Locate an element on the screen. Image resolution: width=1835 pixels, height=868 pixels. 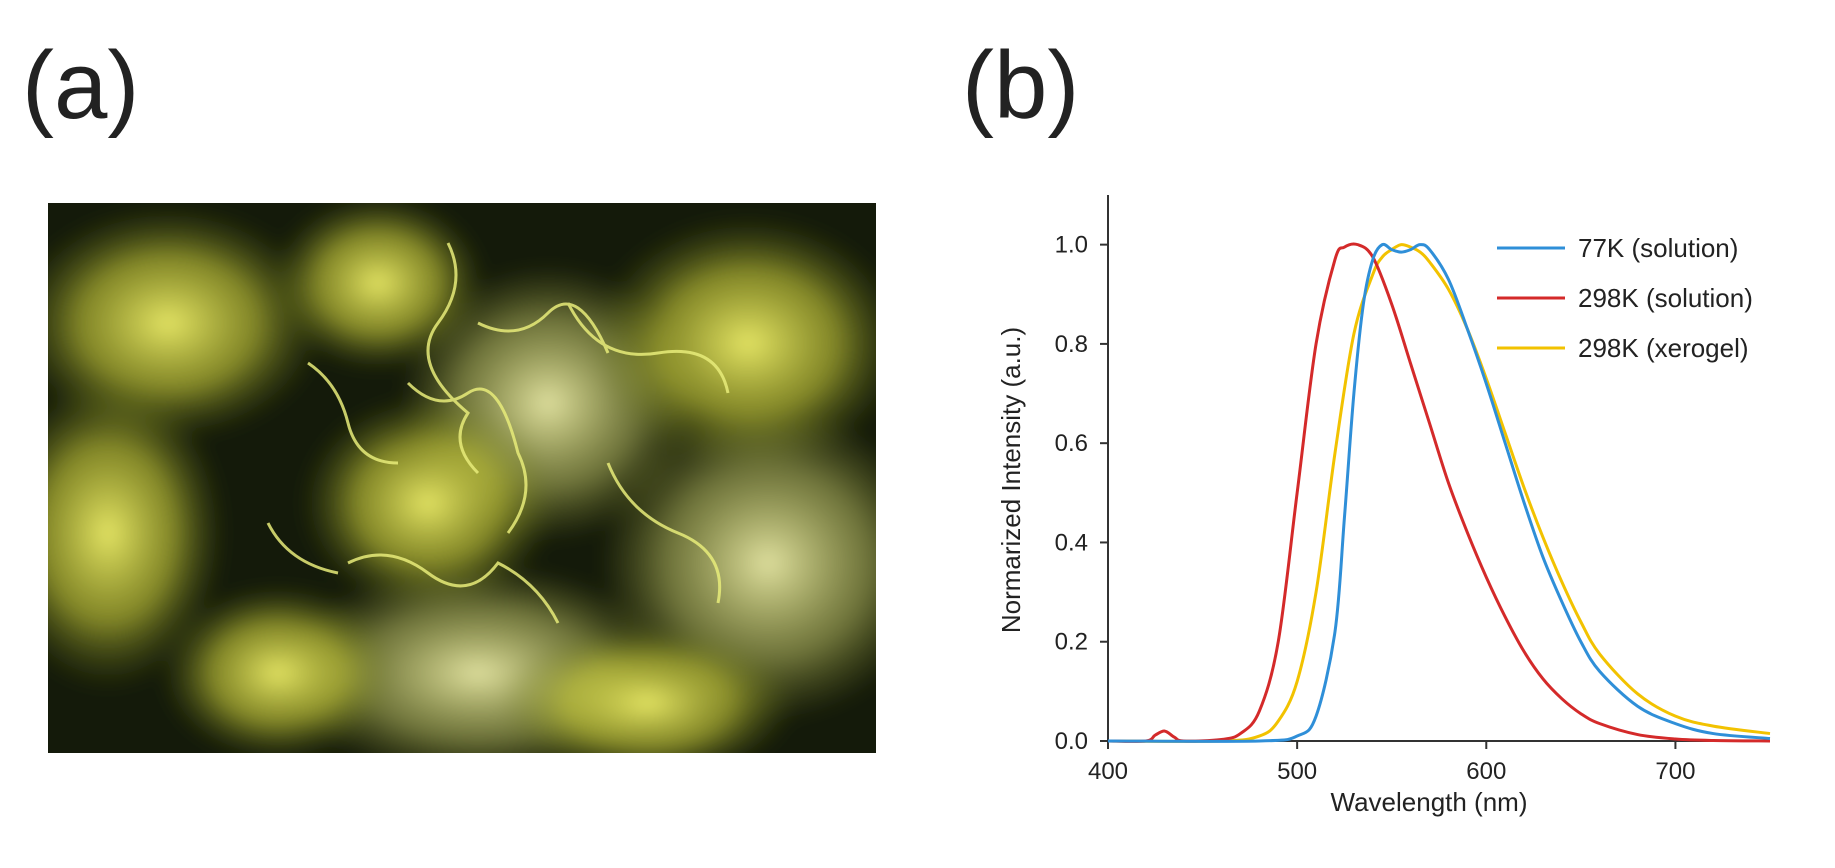
legend-label: 77K (solution) is located at coordinates (1658, 248).